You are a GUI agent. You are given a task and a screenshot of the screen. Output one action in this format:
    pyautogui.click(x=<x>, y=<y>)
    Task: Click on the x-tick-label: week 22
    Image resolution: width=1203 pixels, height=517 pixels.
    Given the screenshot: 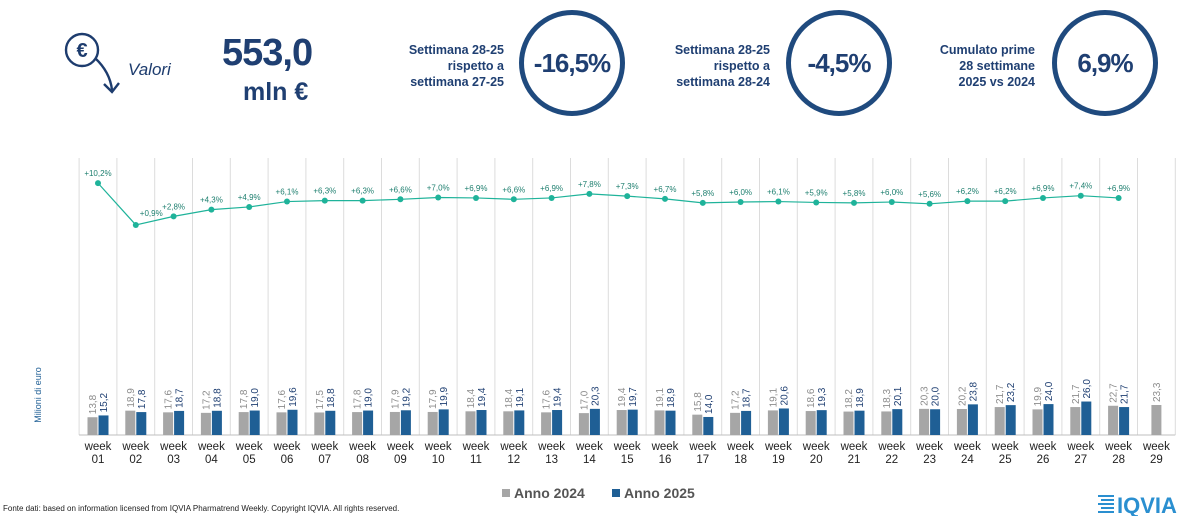 What is the action you would take?
    pyautogui.click(x=891, y=453)
    